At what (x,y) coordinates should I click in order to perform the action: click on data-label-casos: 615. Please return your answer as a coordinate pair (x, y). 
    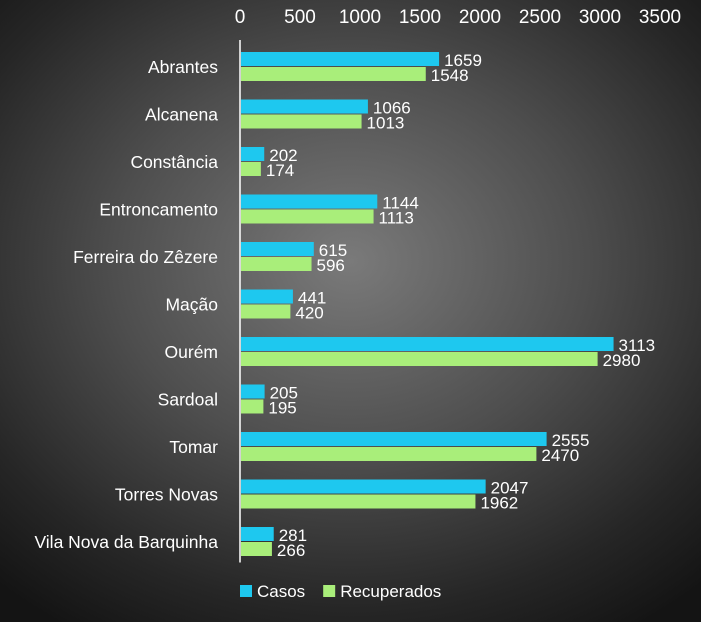
    Looking at the image, I should click on (333, 250).